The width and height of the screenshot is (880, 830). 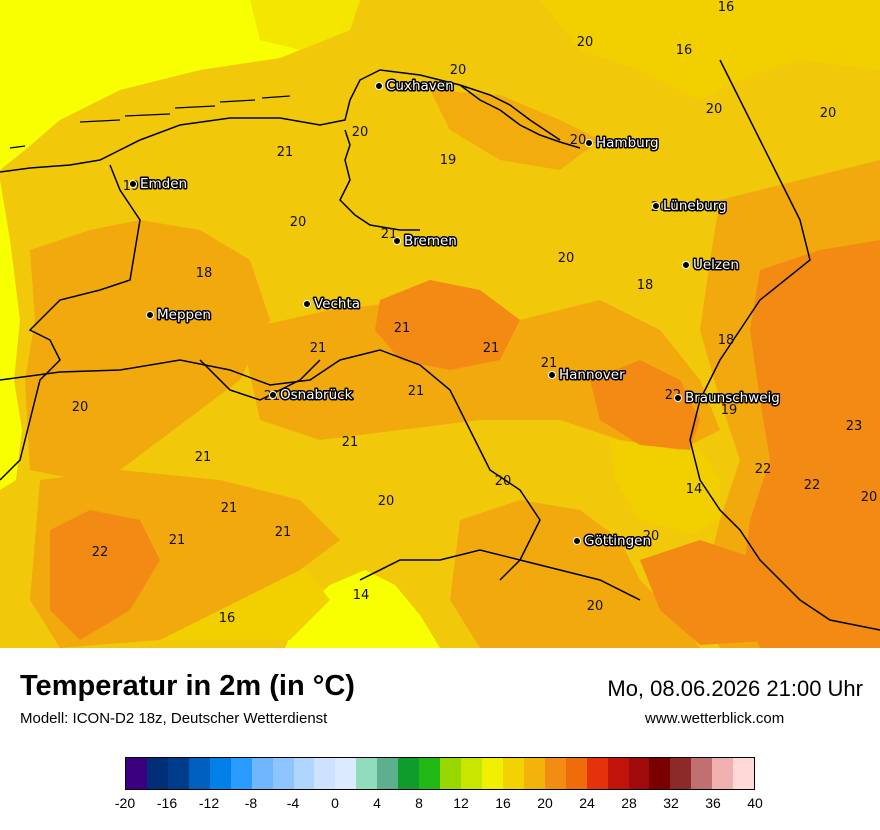 I want to click on city-label: Vechta, so click(x=337, y=304).